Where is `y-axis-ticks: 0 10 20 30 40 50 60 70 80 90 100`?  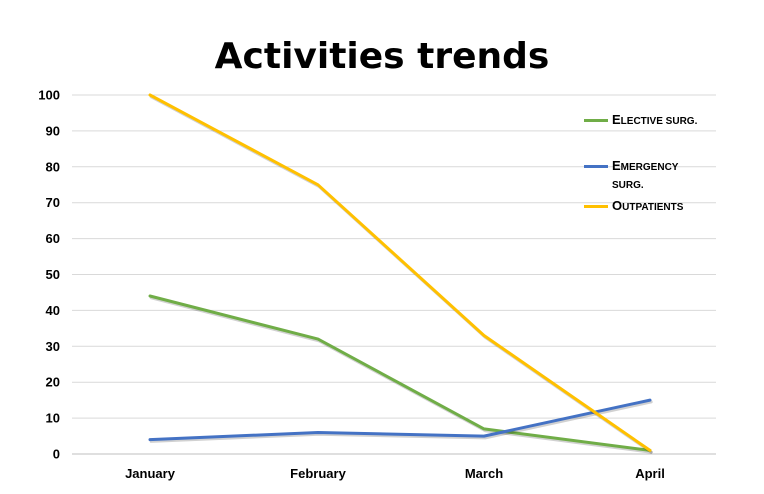
y-axis-ticks: 0 10 20 30 40 50 60 70 80 90 100 is located at coordinates (49, 275).